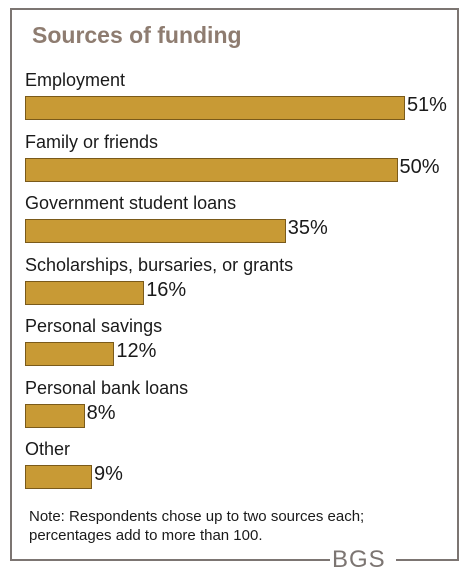 This screenshot has width=460, height=573. What do you see at coordinates (94, 326) in the screenshot?
I see `category-label: Personal savings` at bounding box center [94, 326].